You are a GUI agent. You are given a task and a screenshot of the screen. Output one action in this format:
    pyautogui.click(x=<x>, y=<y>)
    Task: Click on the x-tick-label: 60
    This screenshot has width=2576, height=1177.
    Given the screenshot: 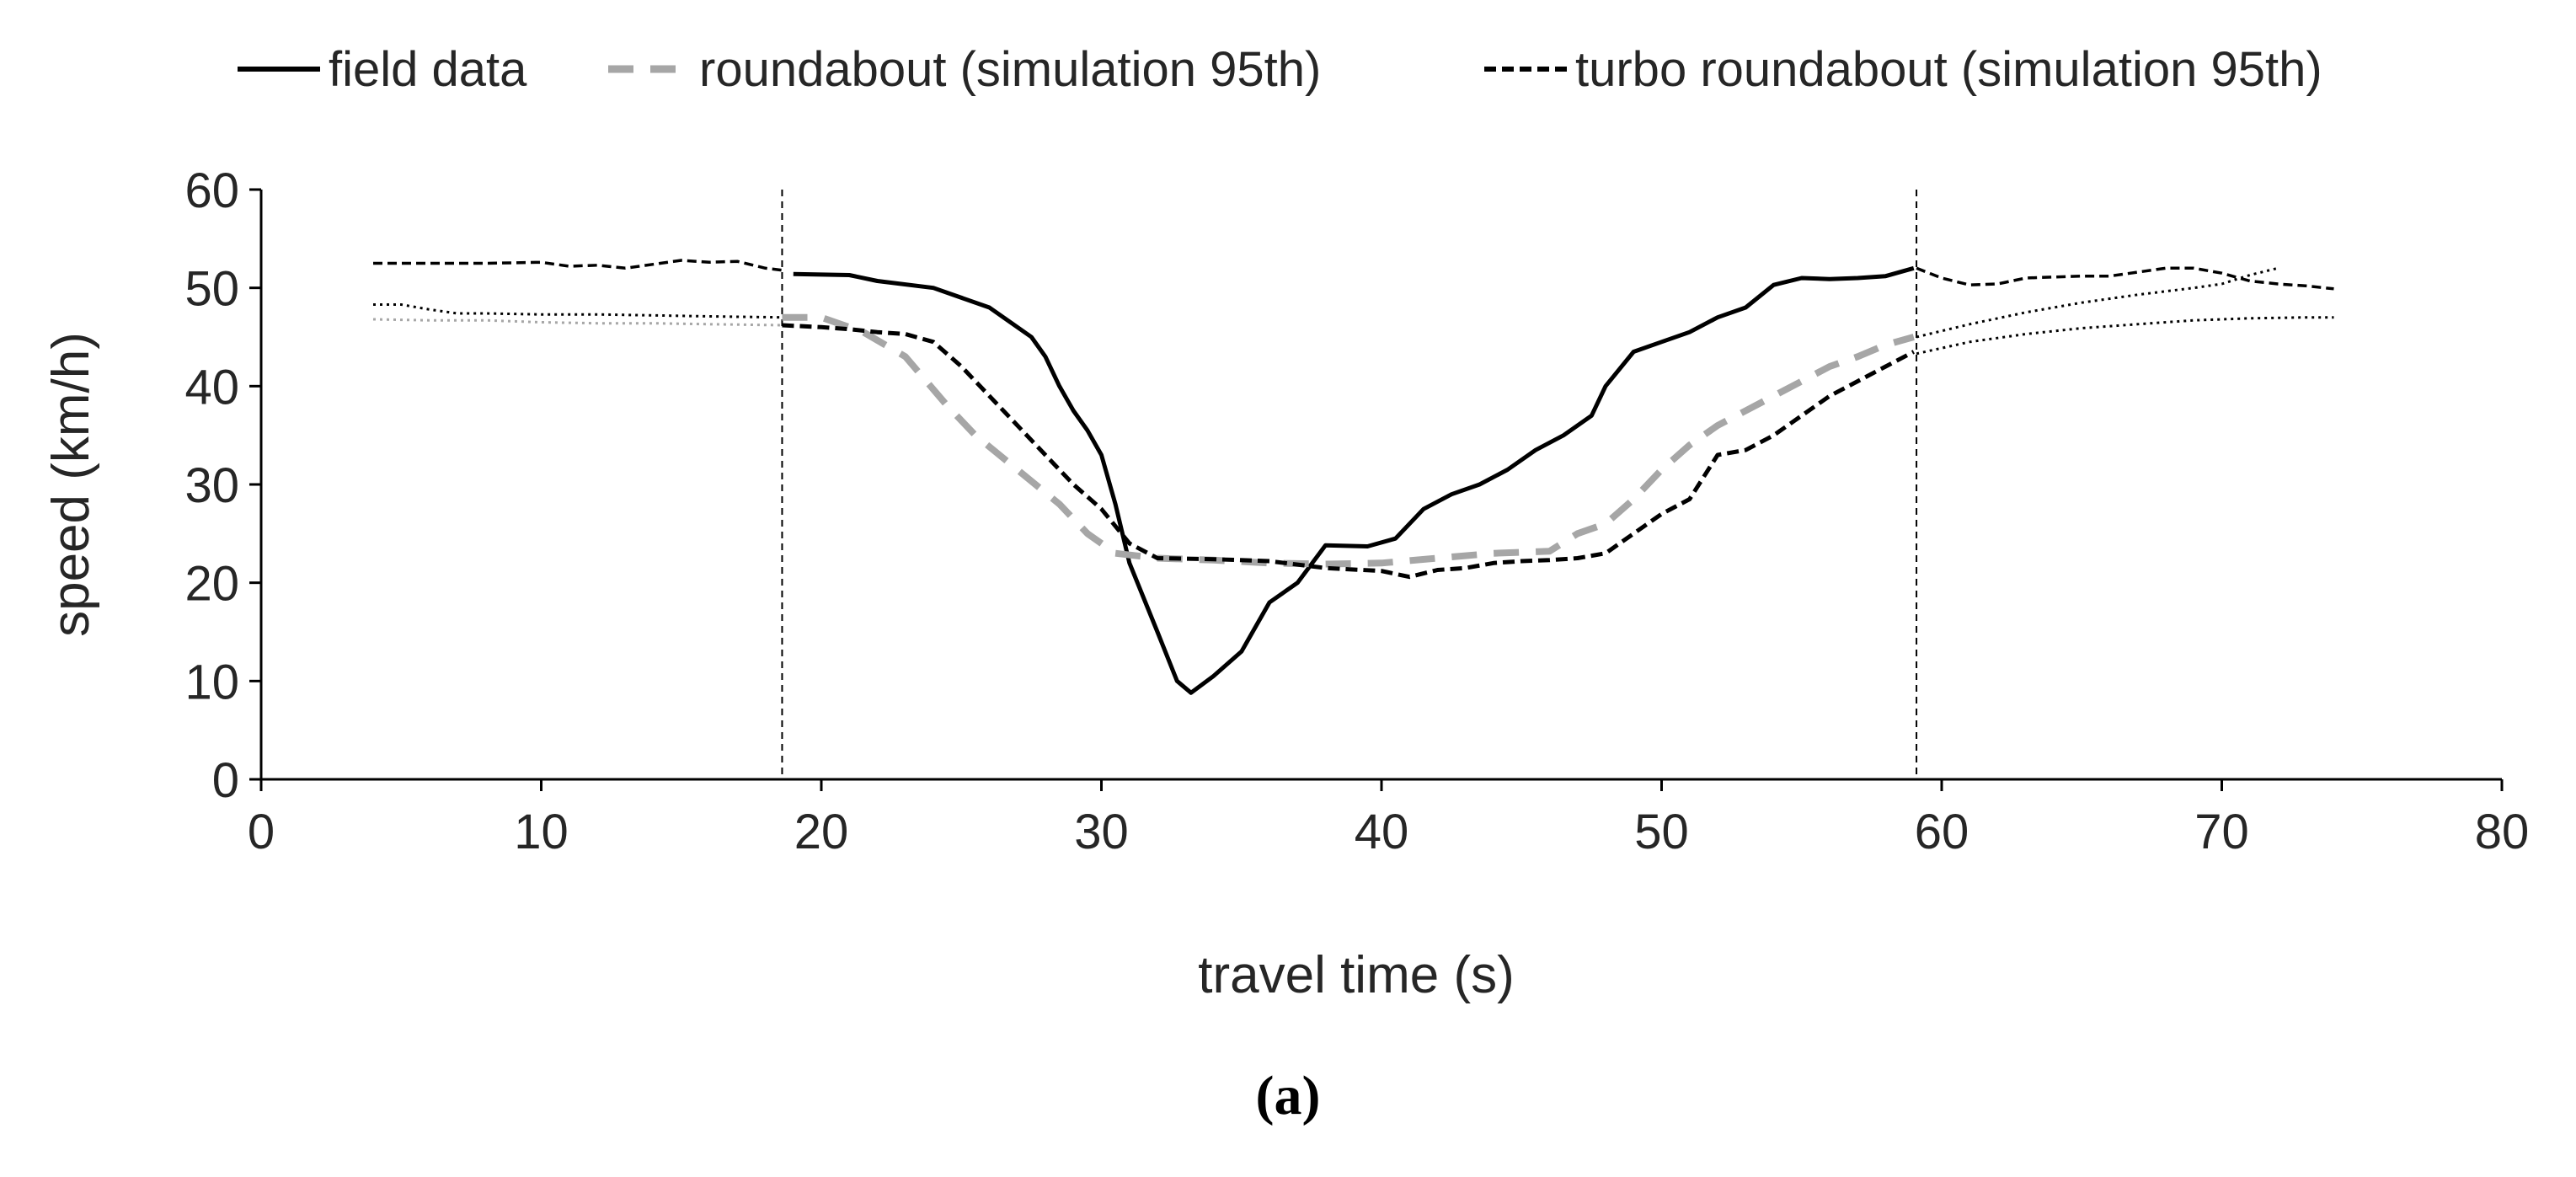 What is the action you would take?
    pyautogui.click(x=1942, y=832)
    